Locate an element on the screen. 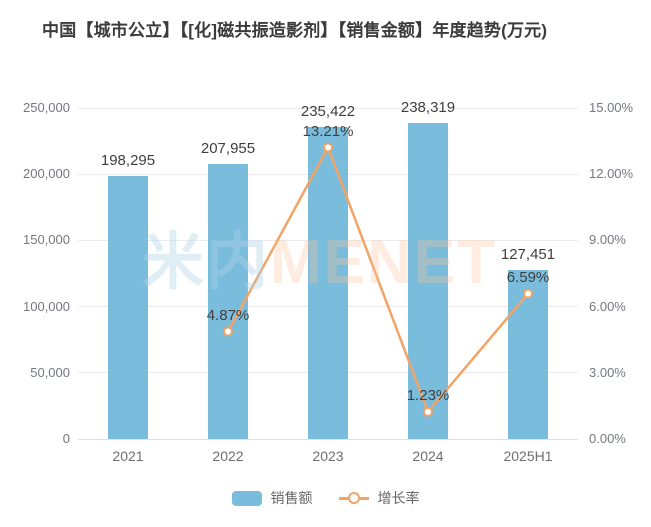 This screenshot has height=527, width=651. right-axis-tick: 12.00% is located at coordinates (611, 174).